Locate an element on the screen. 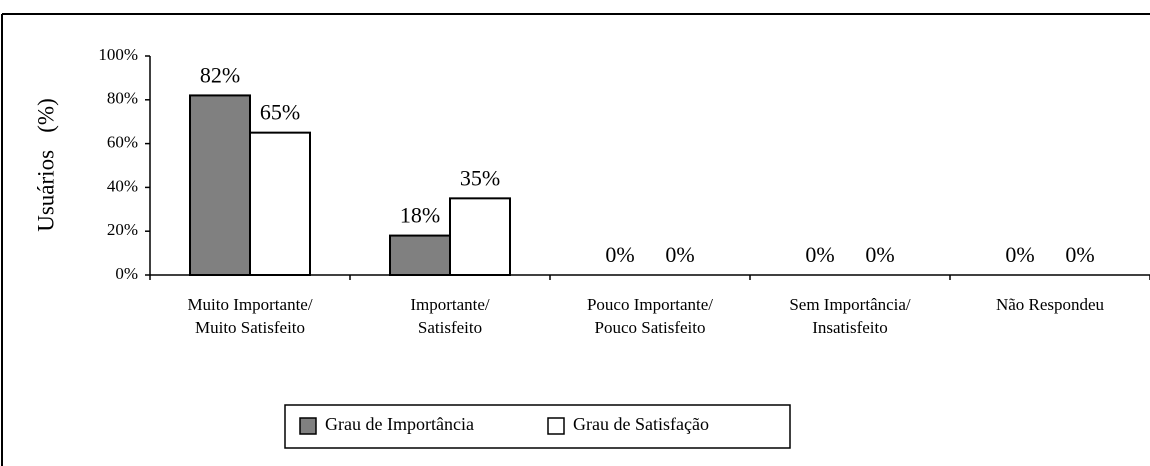 This screenshot has height=466, width=1150. x-tick-label: Sem Importância/ Insatisfeito is located at coordinates (850, 316).